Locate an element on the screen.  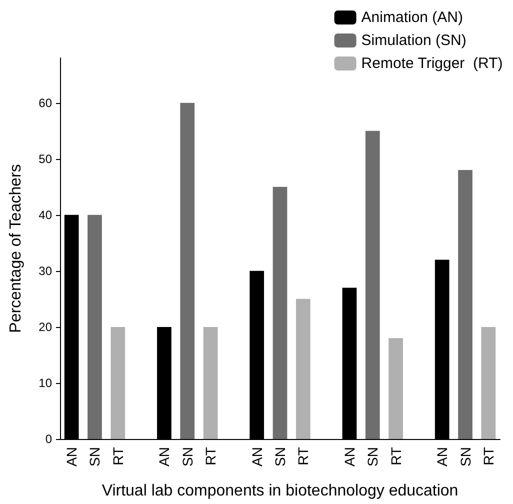
y-axis-title: Percentage of Teachers is located at coordinates (16, 248).